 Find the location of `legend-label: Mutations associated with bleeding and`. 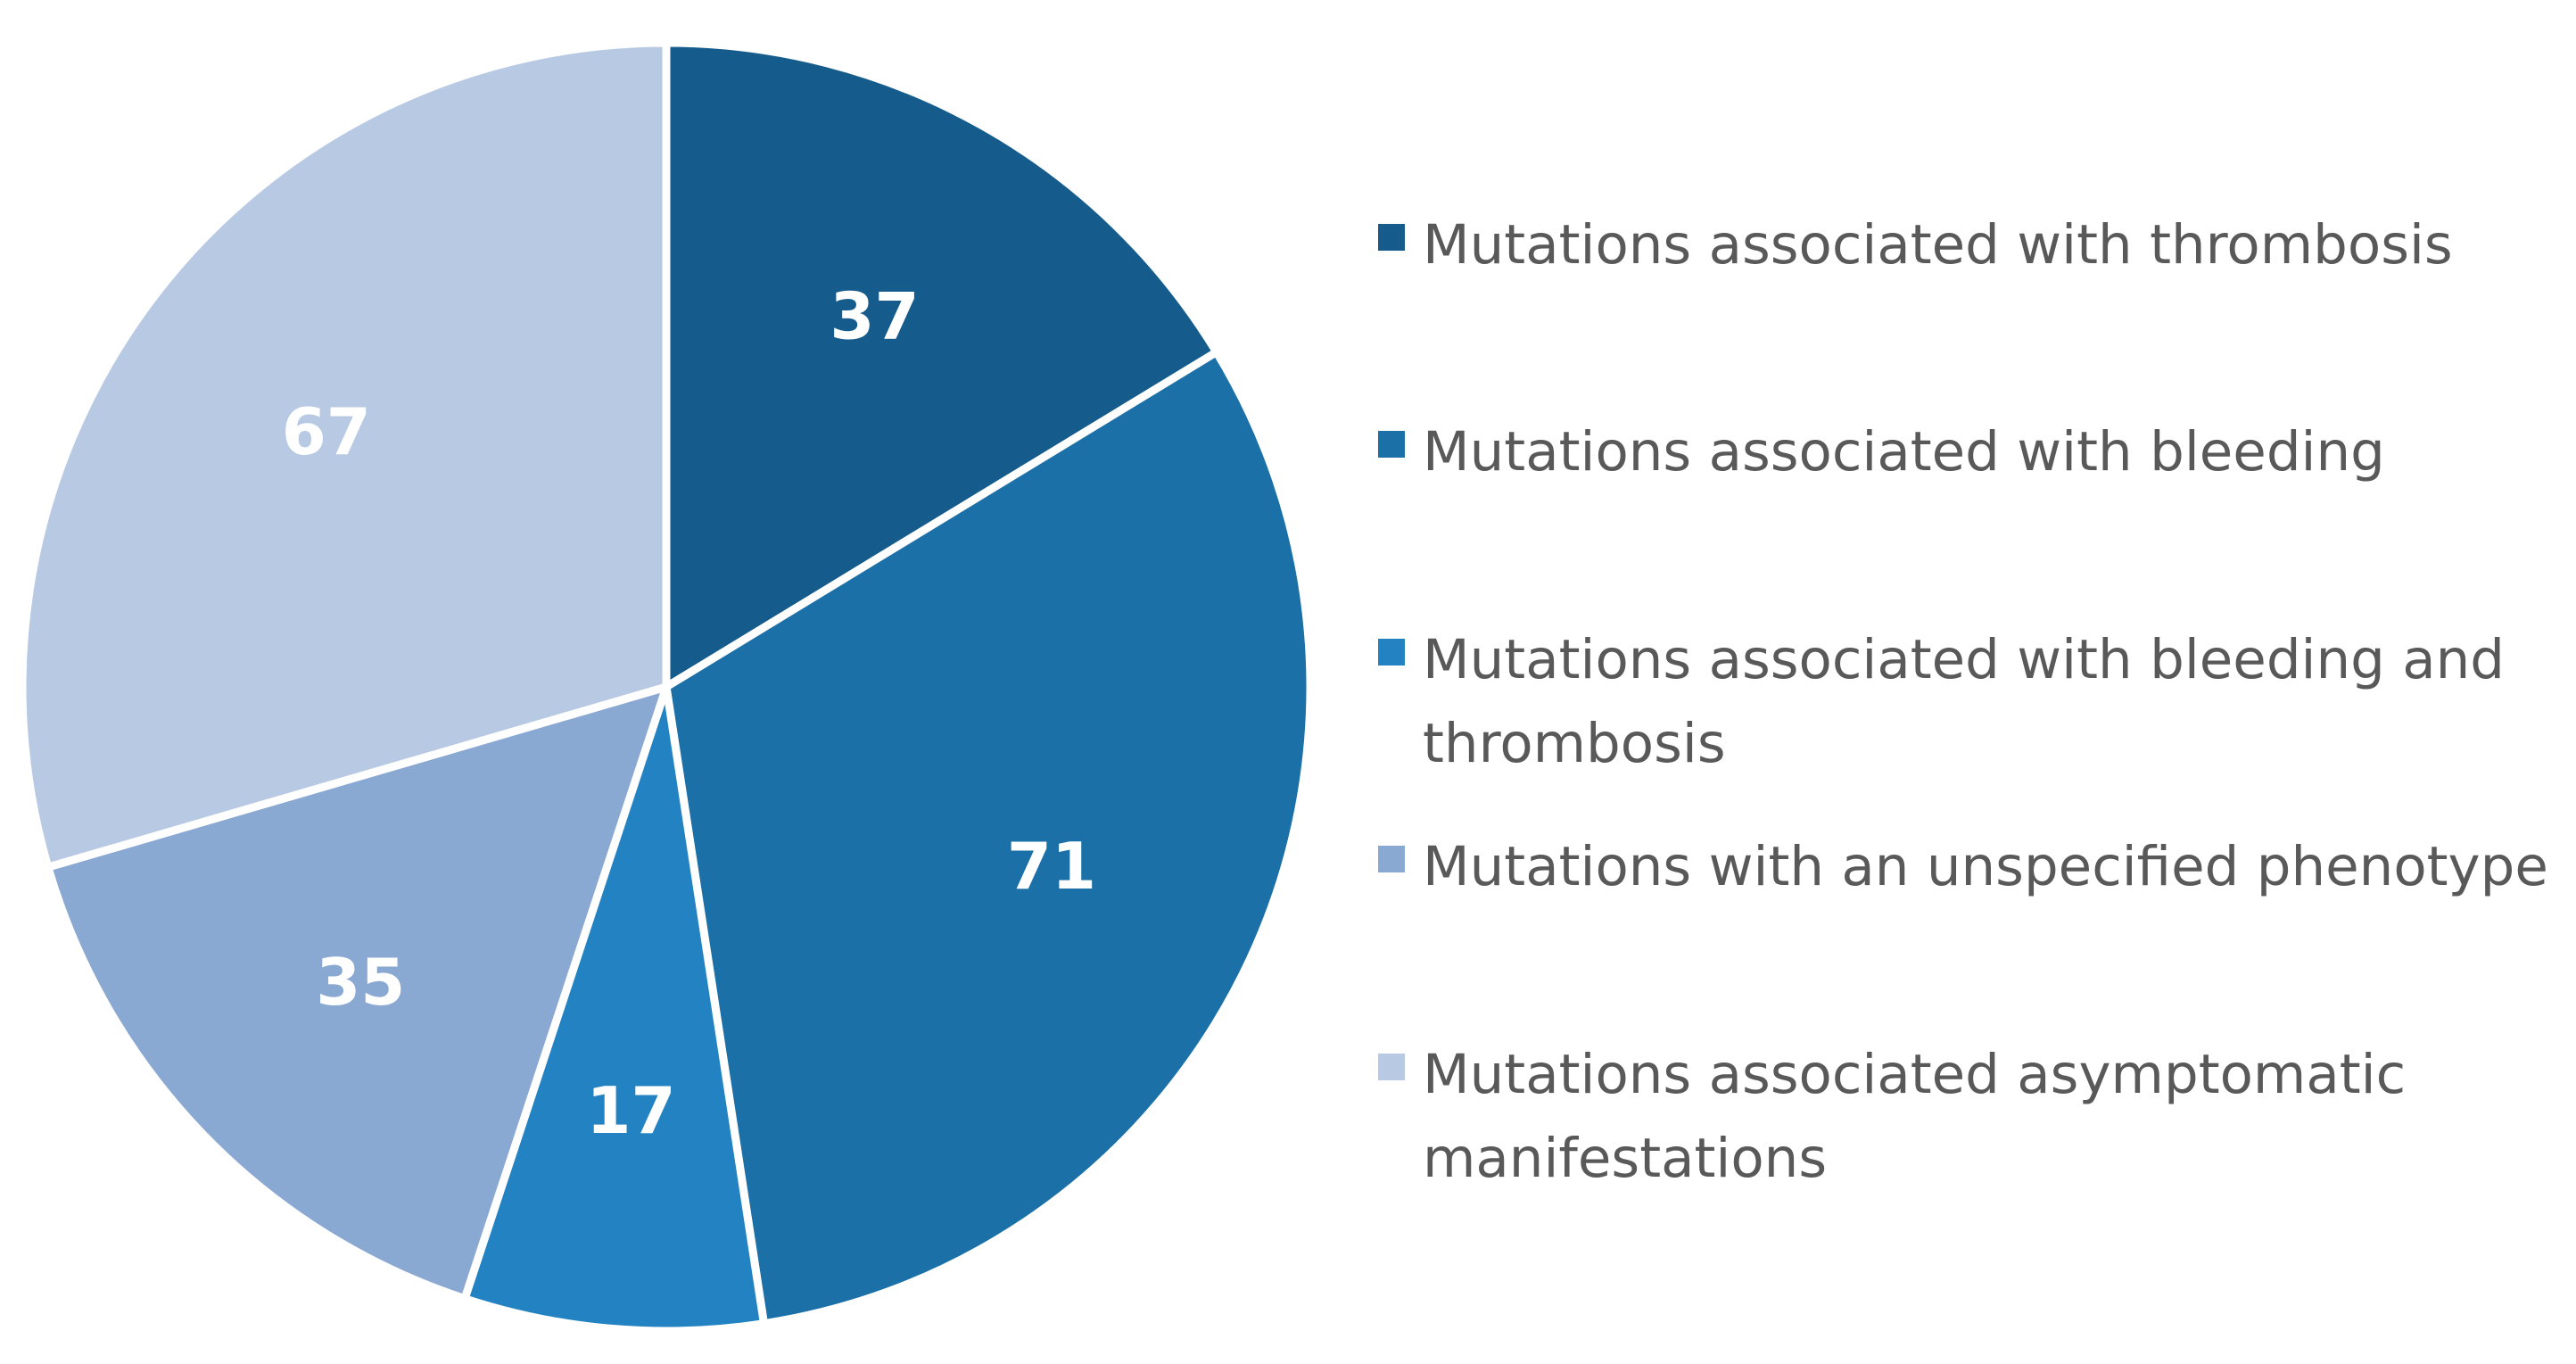

legend-label: Mutations associated with bleeding and is located at coordinates (1964, 659).